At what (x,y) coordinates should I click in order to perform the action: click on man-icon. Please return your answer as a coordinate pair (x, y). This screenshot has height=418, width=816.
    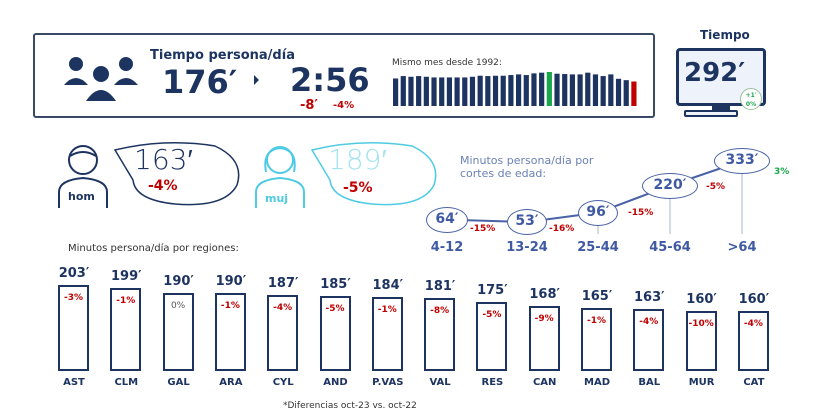
    Looking at the image, I should click on (83, 176).